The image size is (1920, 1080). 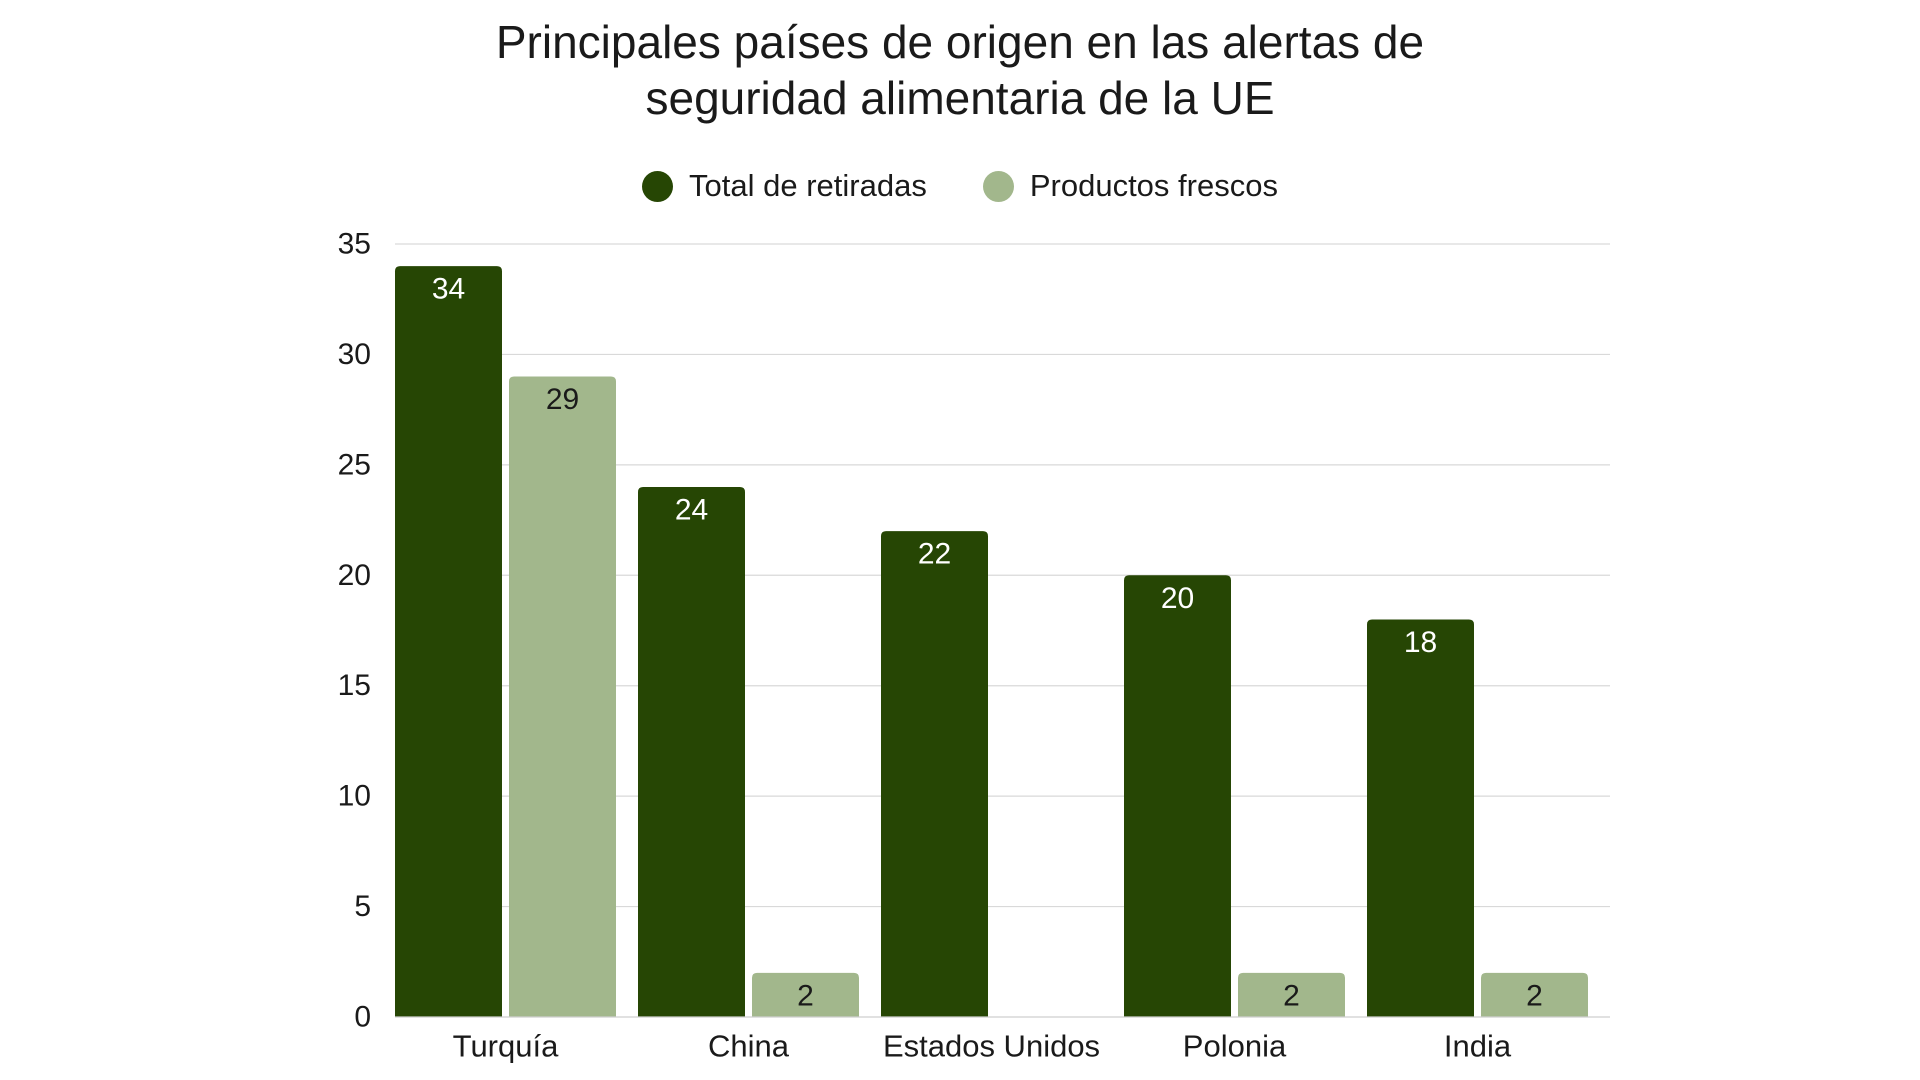 I want to click on legend-label-fresh: Productos frescos, so click(x=1153, y=185).